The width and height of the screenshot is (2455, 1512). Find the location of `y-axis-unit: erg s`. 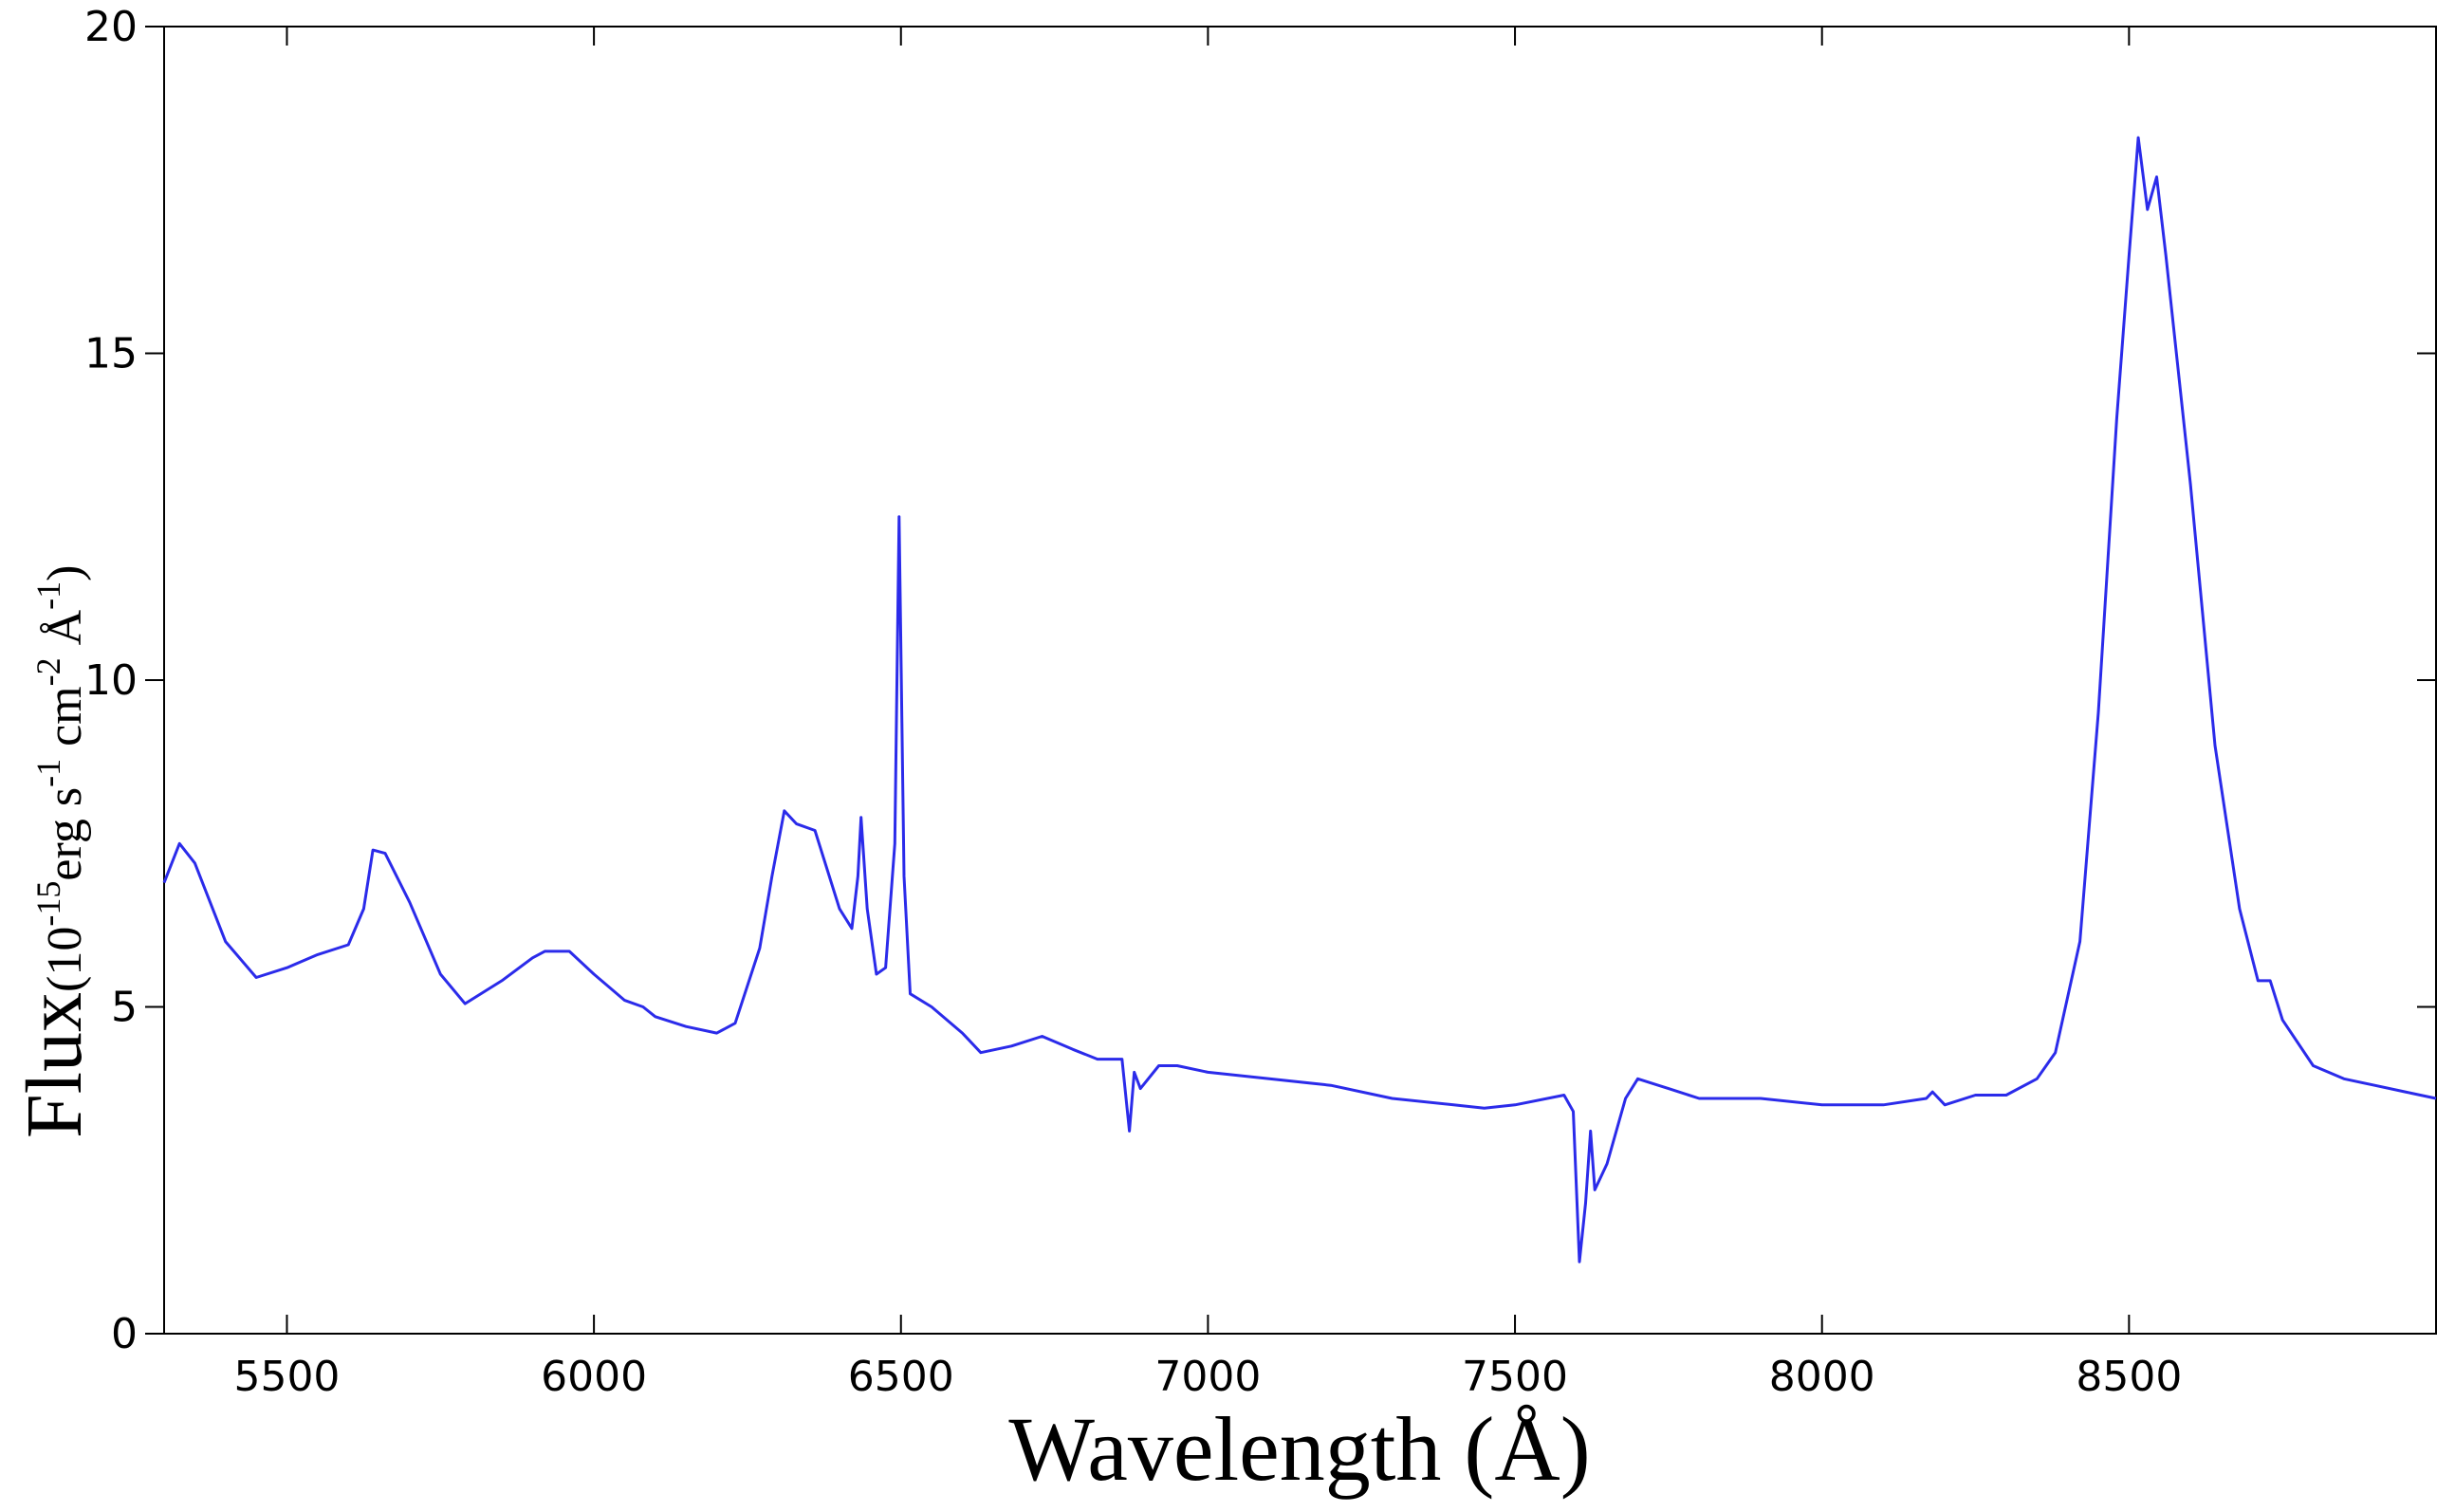

y-axis-unit: erg s is located at coordinates (65, 834).